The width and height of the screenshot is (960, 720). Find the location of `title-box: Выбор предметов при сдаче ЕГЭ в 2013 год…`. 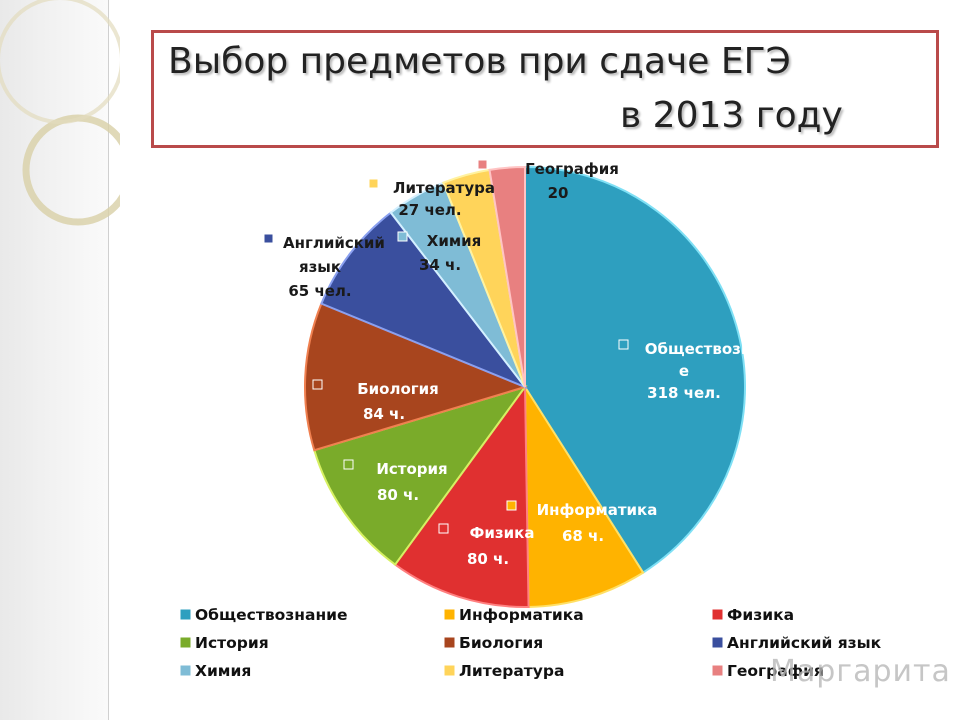

title-box: Выбор предметов при сдаче ЕГЭ в 2013 год… is located at coordinates (545, 89).